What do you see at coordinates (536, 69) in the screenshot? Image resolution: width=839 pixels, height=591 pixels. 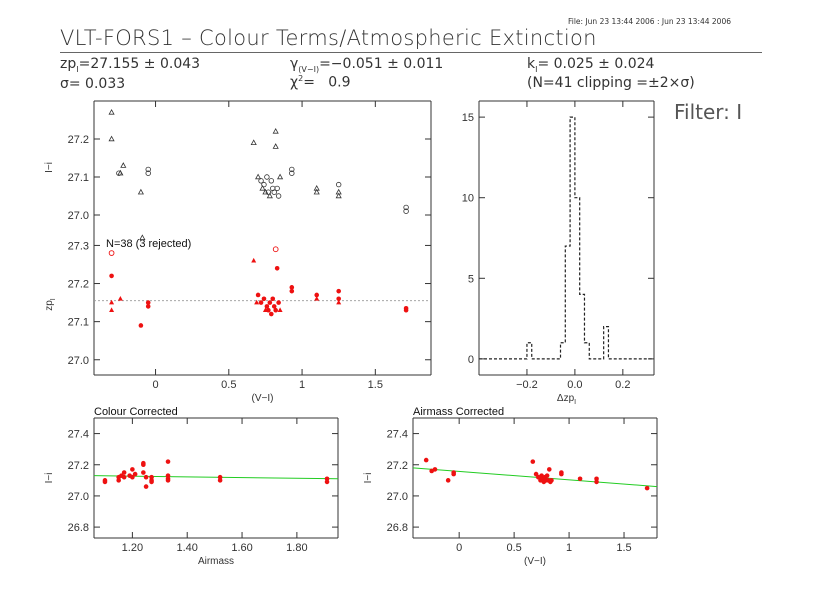 I see `k-sub: I` at bounding box center [536, 69].